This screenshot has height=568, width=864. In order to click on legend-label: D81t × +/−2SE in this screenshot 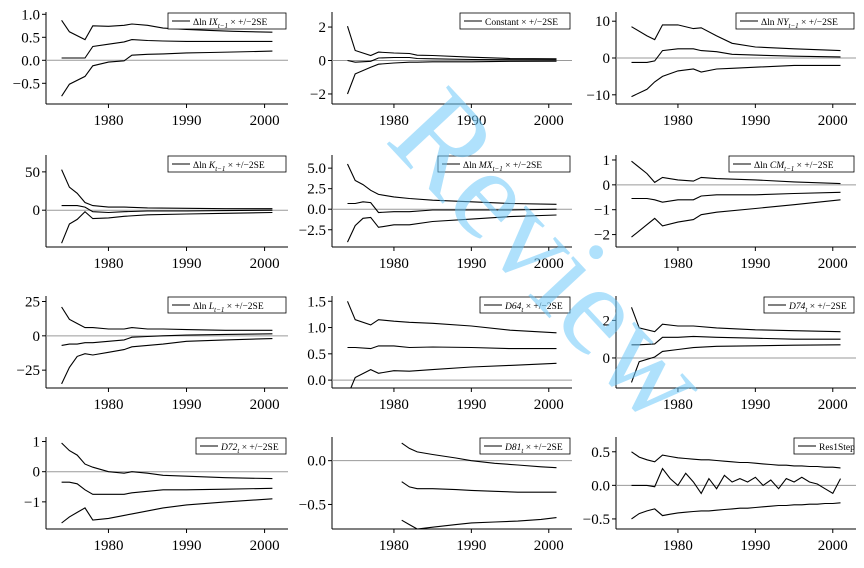, I will do `click(533, 449)`.